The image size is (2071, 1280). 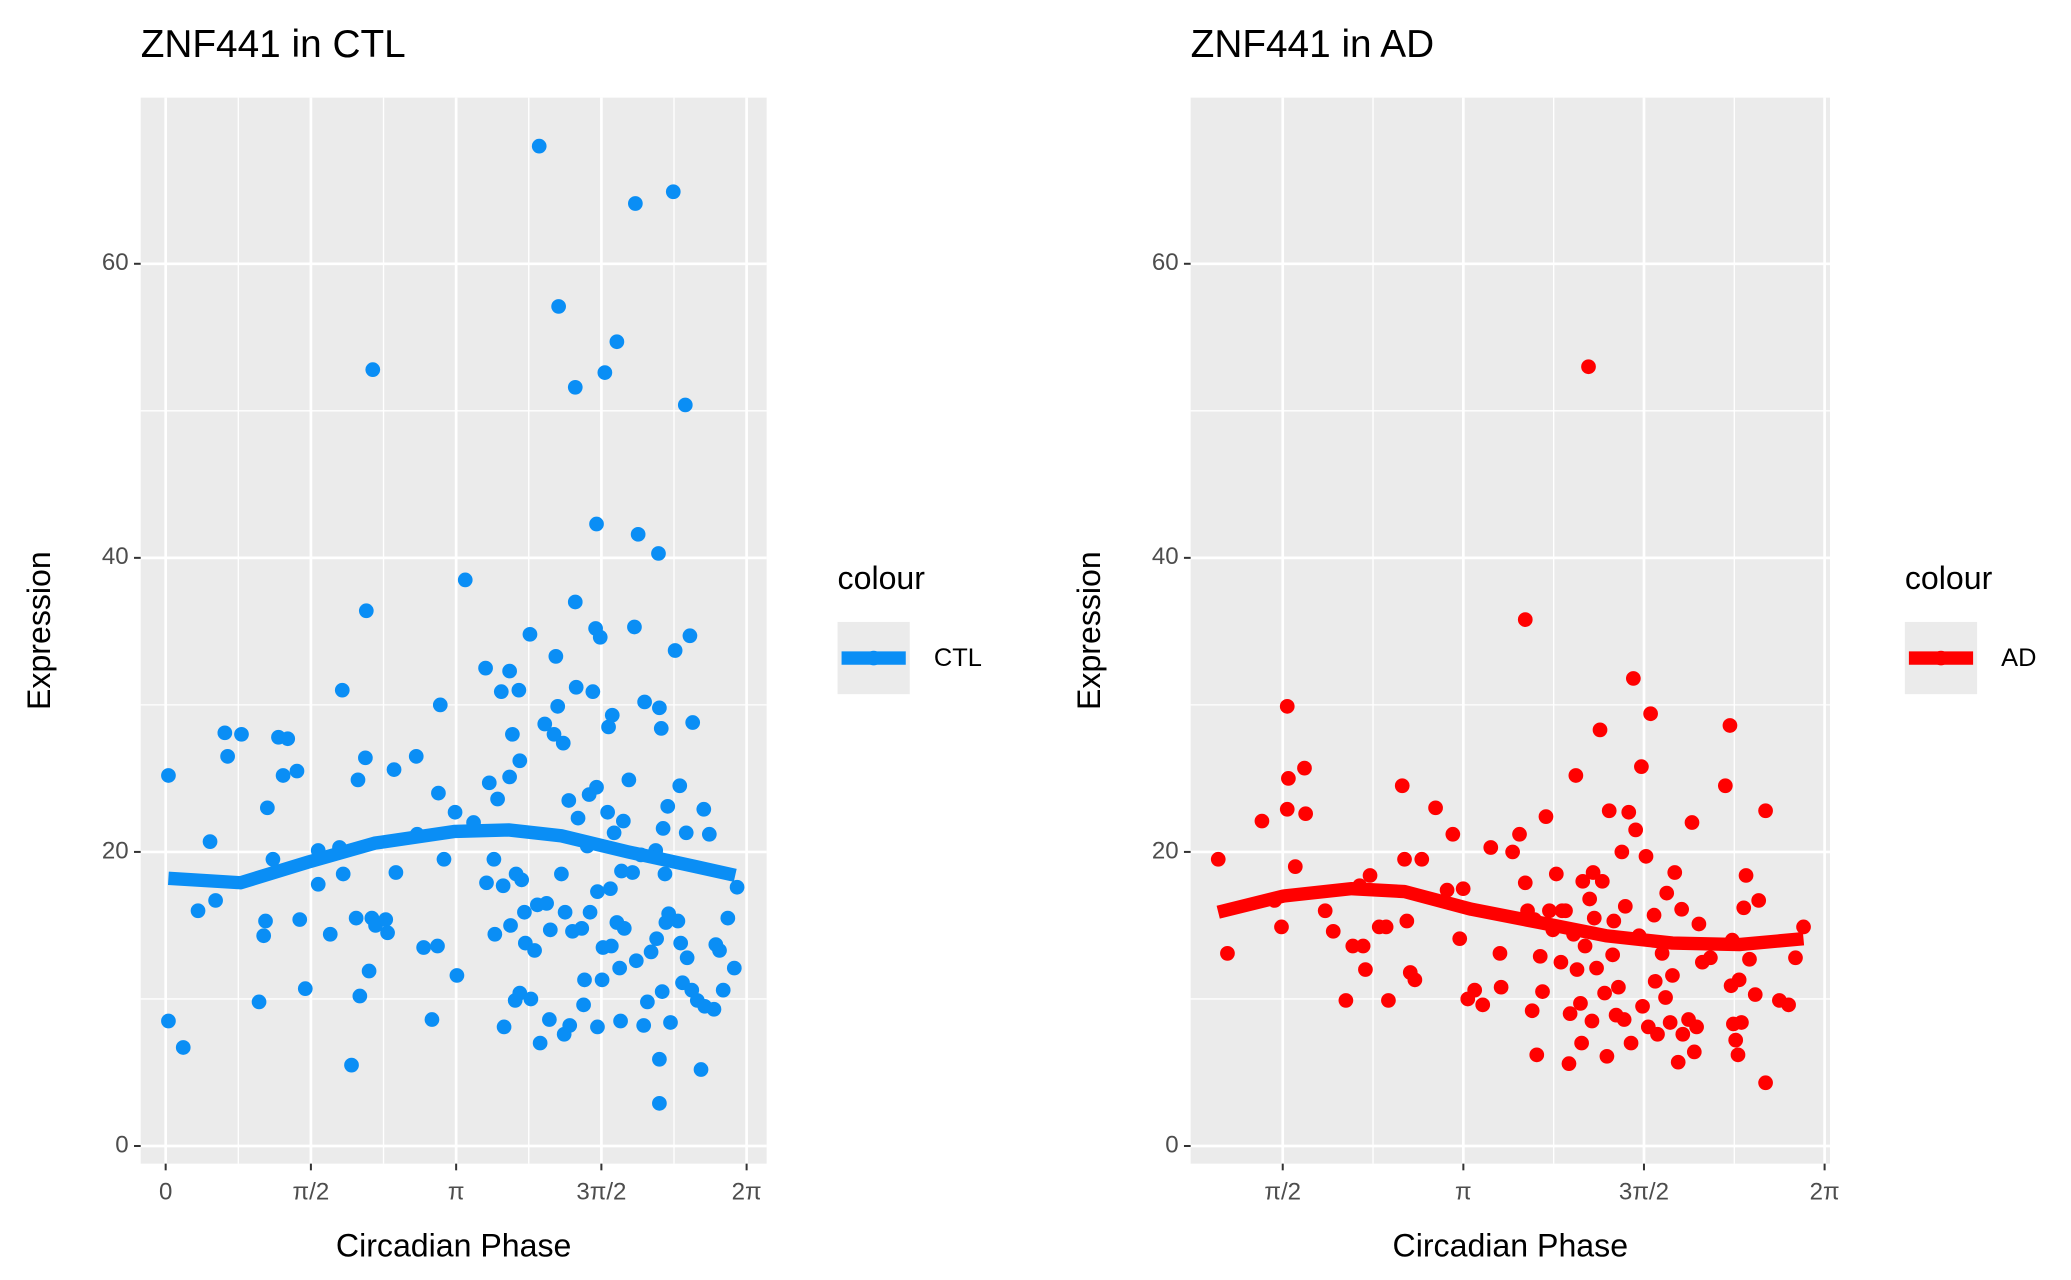 What do you see at coordinates (39, 630) in the screenshot?
I see `y-axis-title: Expression` at bounding box center [39, 630].